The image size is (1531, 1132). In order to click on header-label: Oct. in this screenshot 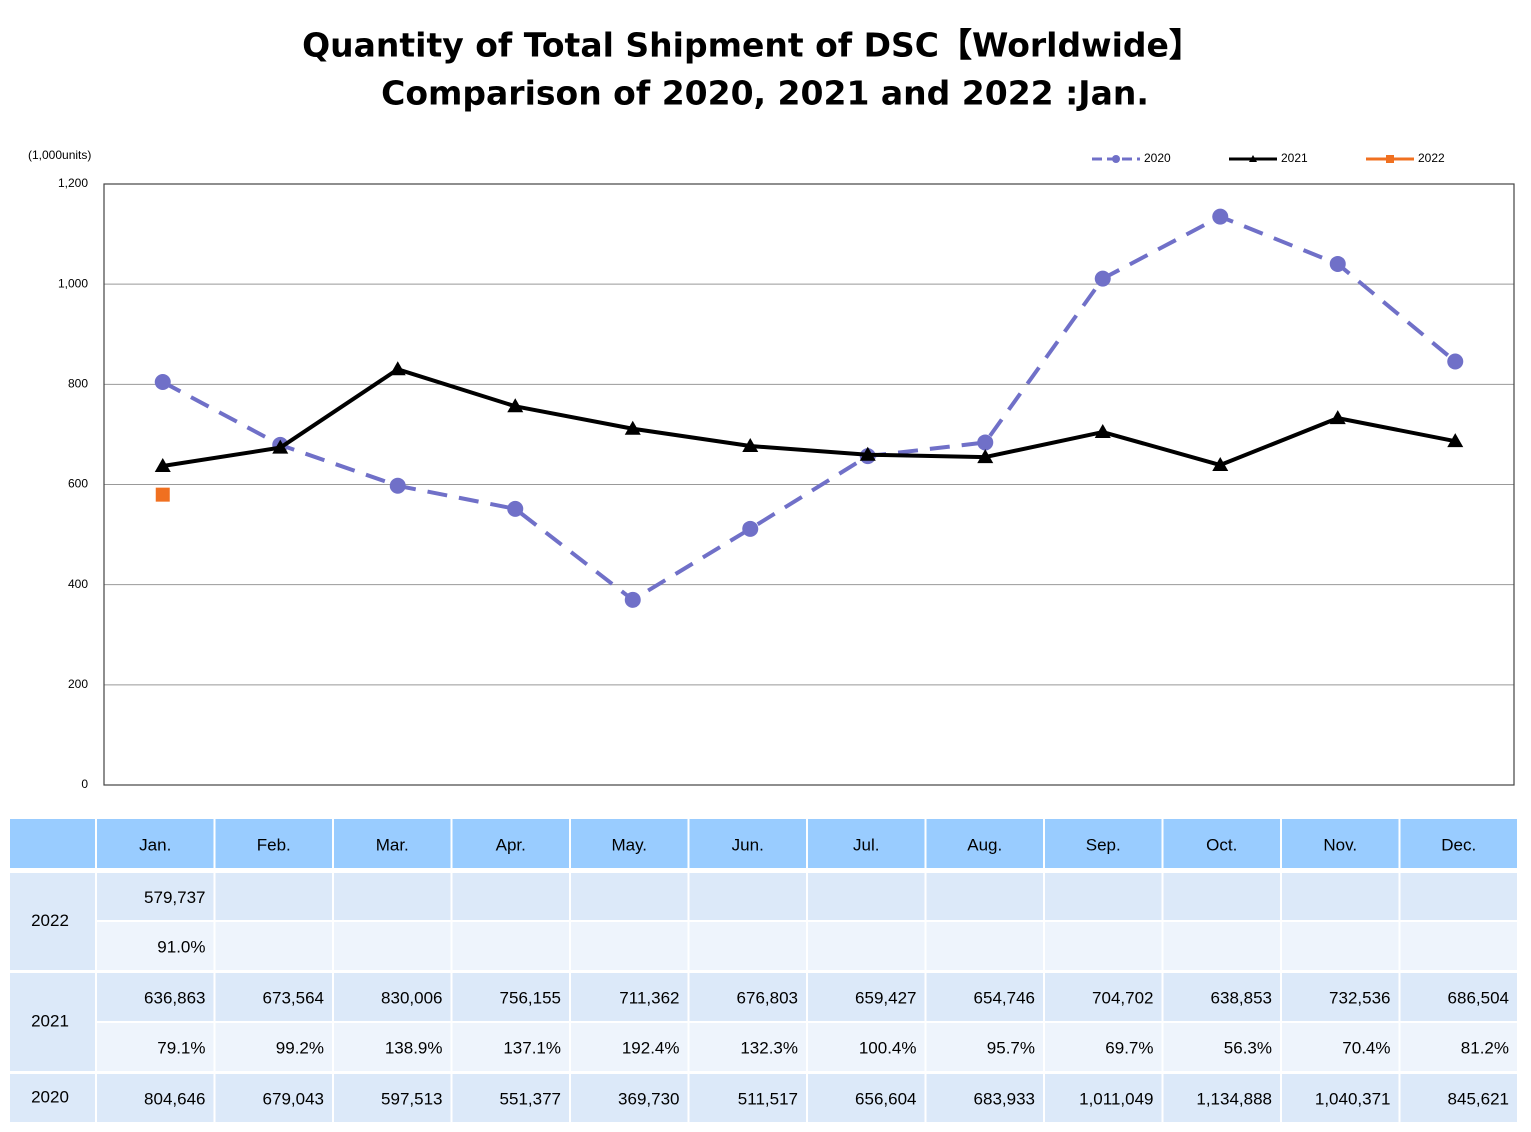, I will do `click(1221, 844)`.